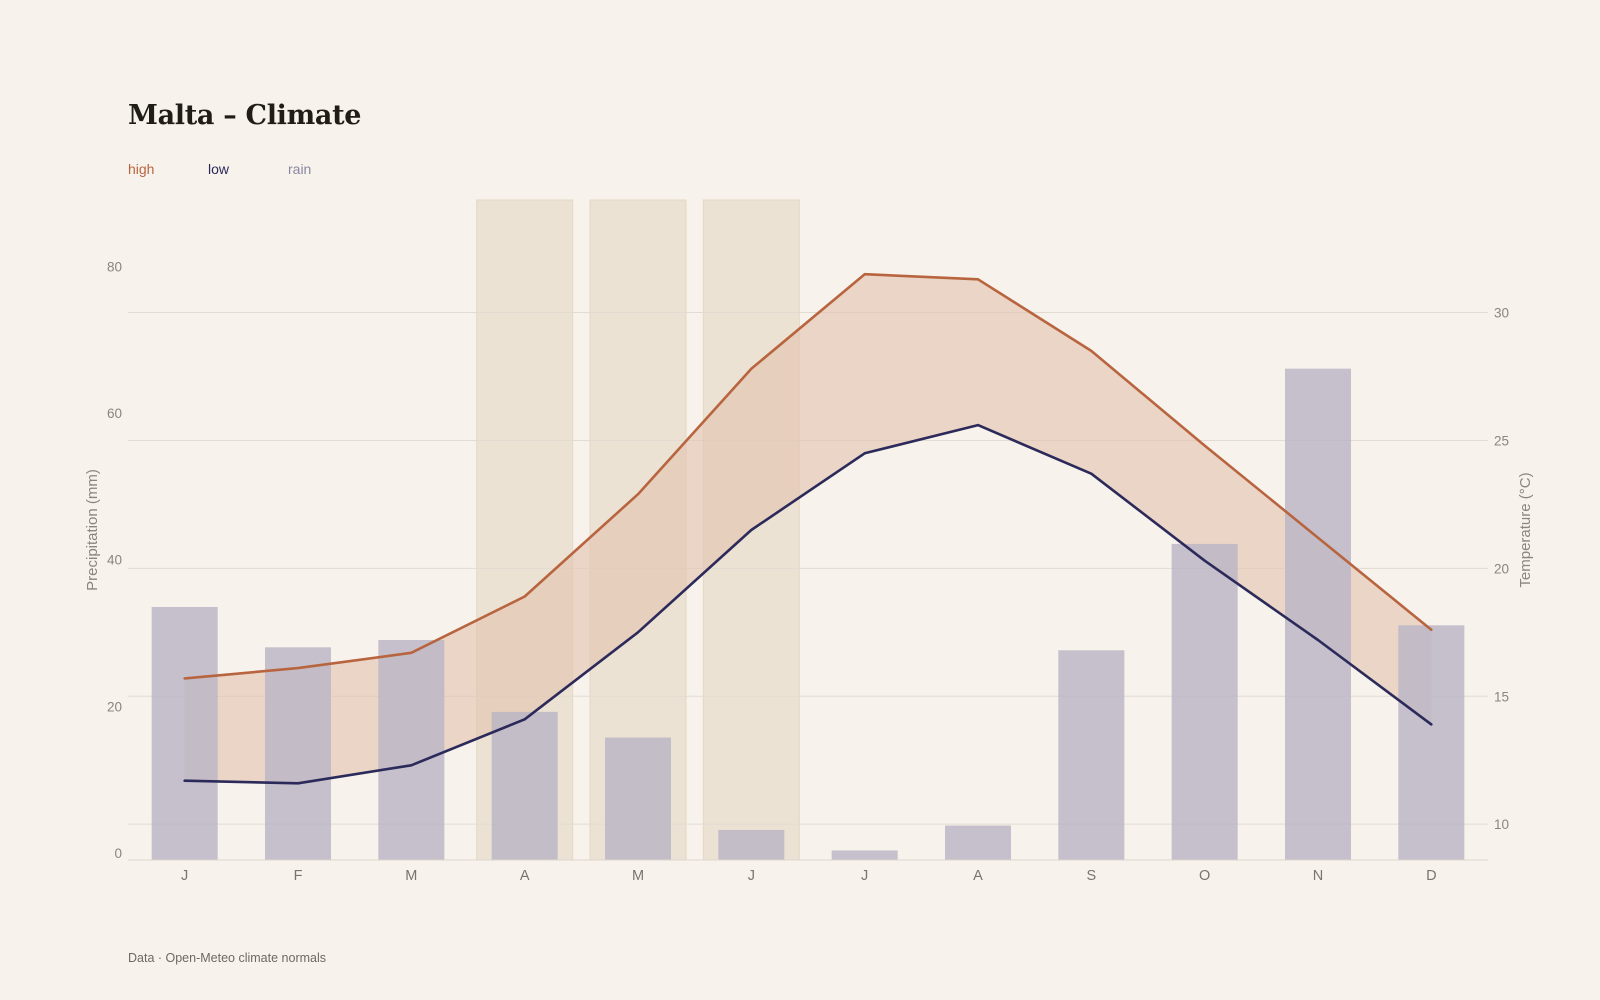 The width and height of the screenshot is (1600, 1000). Describe the element at coordinates (1501, 440) in the screenshot. I see `right-tick-label: 25` at that location.